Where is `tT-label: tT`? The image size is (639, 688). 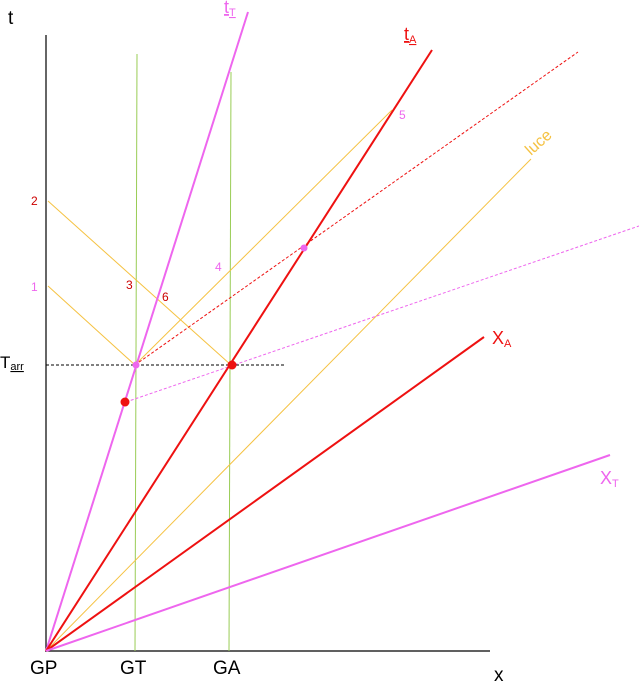
tT-label: tT is located at coordinates (230, 9).